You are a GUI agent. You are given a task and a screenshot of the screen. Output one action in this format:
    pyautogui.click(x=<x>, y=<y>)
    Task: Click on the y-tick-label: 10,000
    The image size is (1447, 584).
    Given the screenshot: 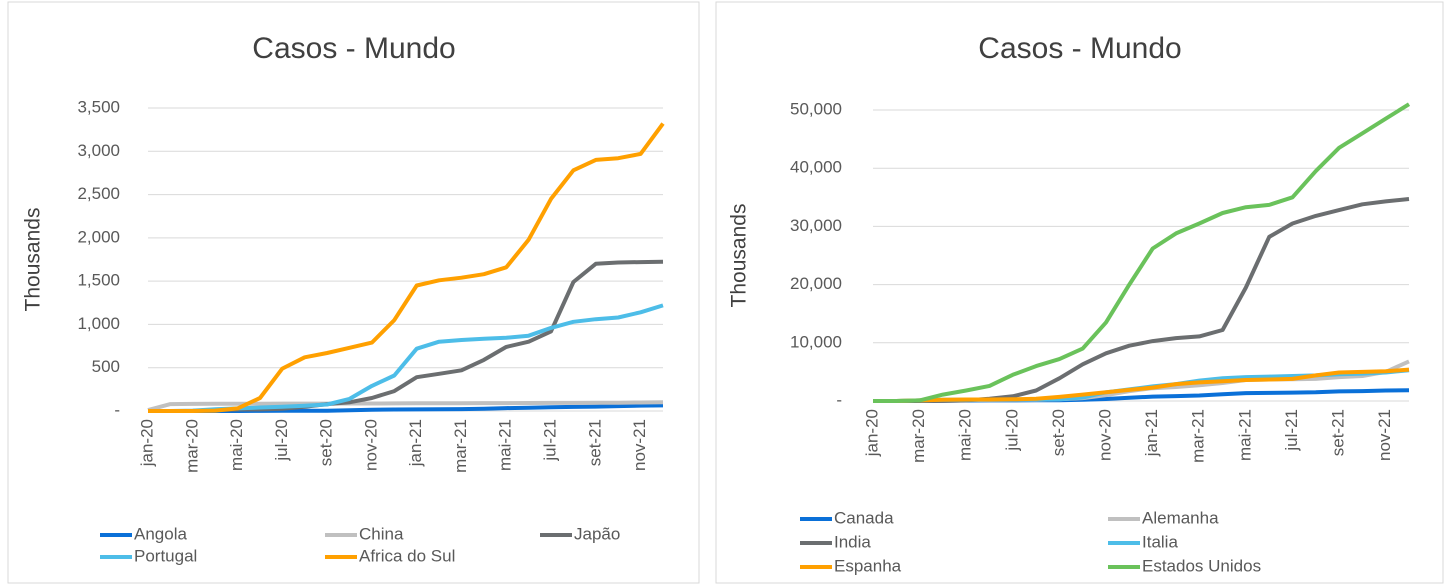 What is the action you would take?
    pyautogui.click(x=816, y=341)
    